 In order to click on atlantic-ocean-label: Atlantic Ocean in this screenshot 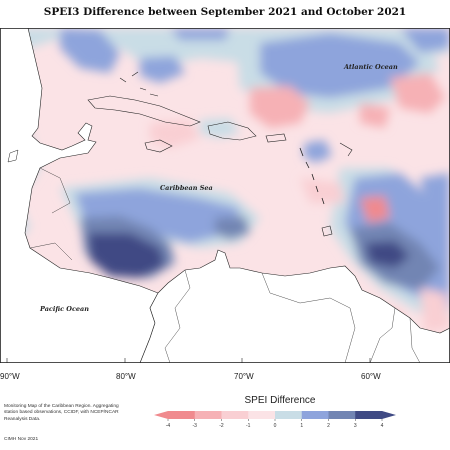, I will do `click(371, 67)`.